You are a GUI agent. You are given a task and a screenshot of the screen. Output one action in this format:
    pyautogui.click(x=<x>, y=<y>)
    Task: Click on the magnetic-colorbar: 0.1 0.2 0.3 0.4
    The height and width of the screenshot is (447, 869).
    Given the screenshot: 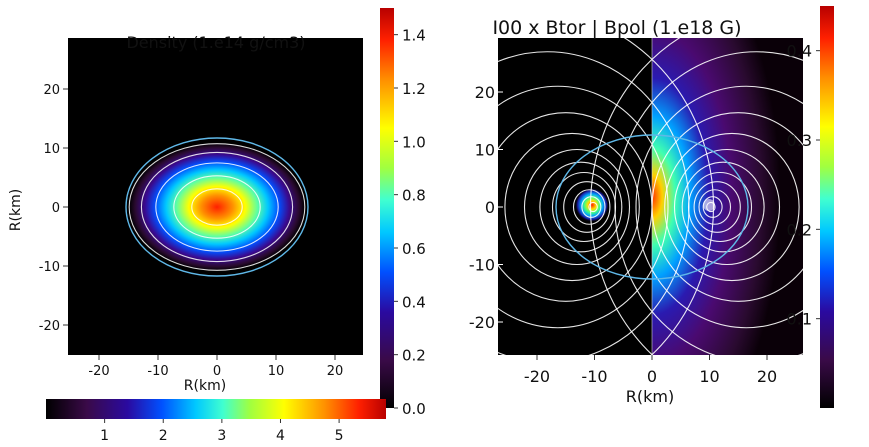 What is the action you would take?
    pyautogui.click(x=810, y=207)
    